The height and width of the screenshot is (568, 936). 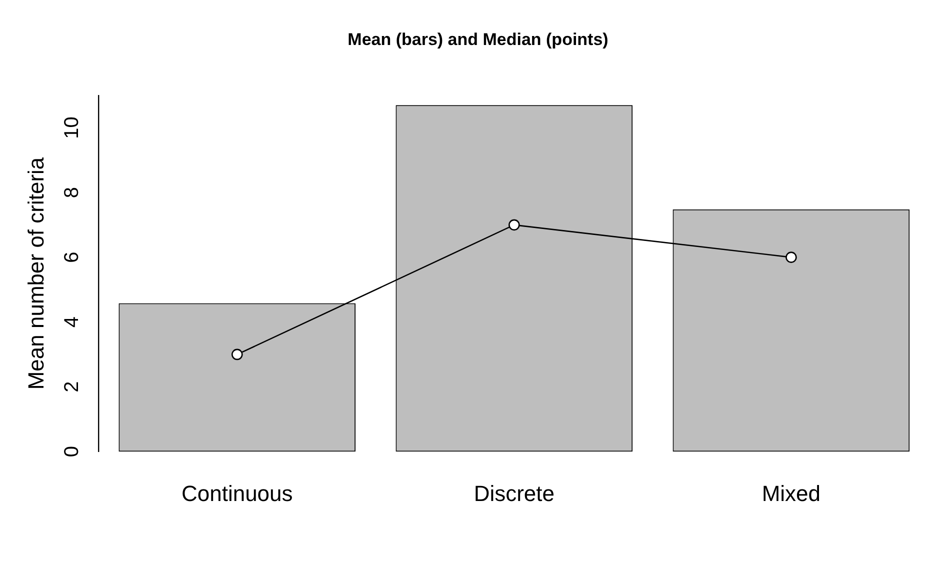 What do you see at coordinates (72, 192) in the screenshot?
I see `y-tick-label: 8` at bounding box center [72, 192].